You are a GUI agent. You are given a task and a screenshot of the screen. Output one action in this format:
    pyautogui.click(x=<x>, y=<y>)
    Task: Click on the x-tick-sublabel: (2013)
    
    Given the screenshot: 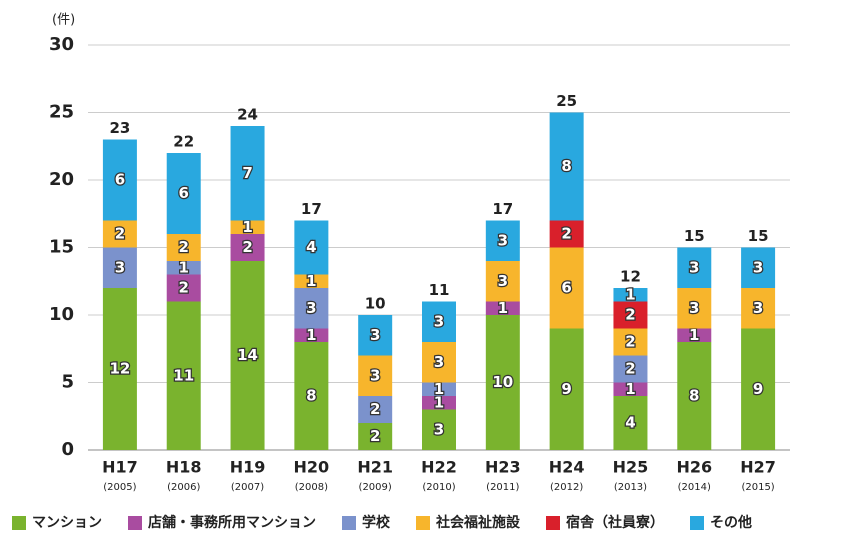 What is the action you would take?
    pyautogui.click(x=630, y=487)
    